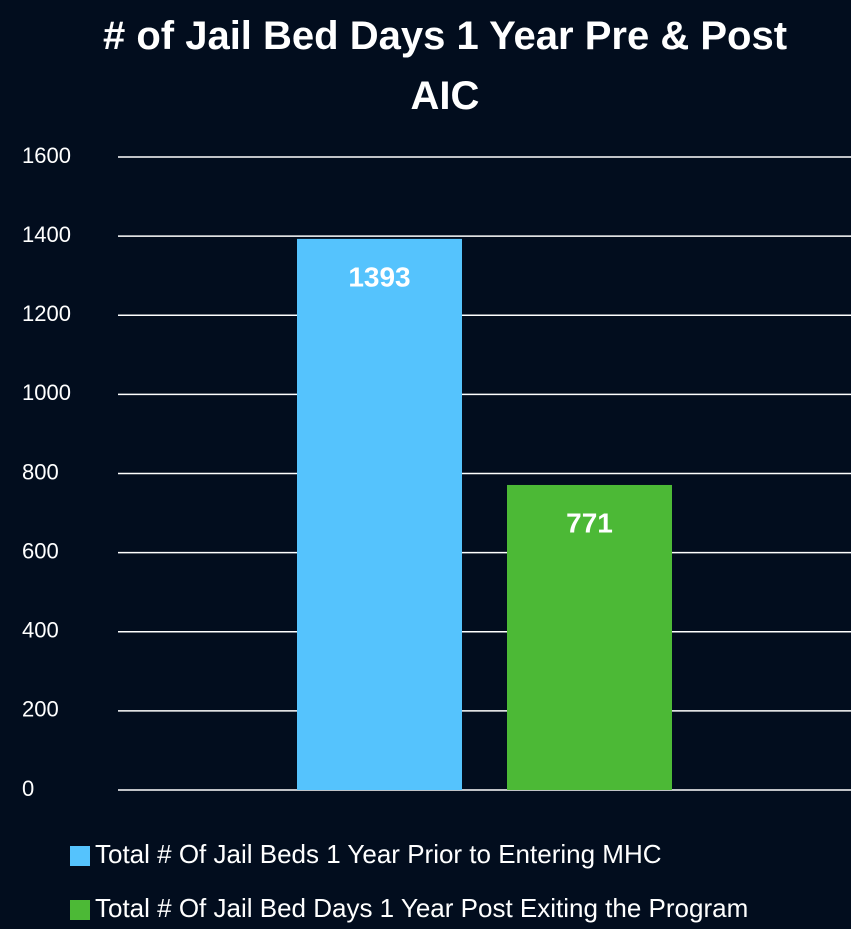  I want to click on y-tick-label: 1600, so click(46, 155).